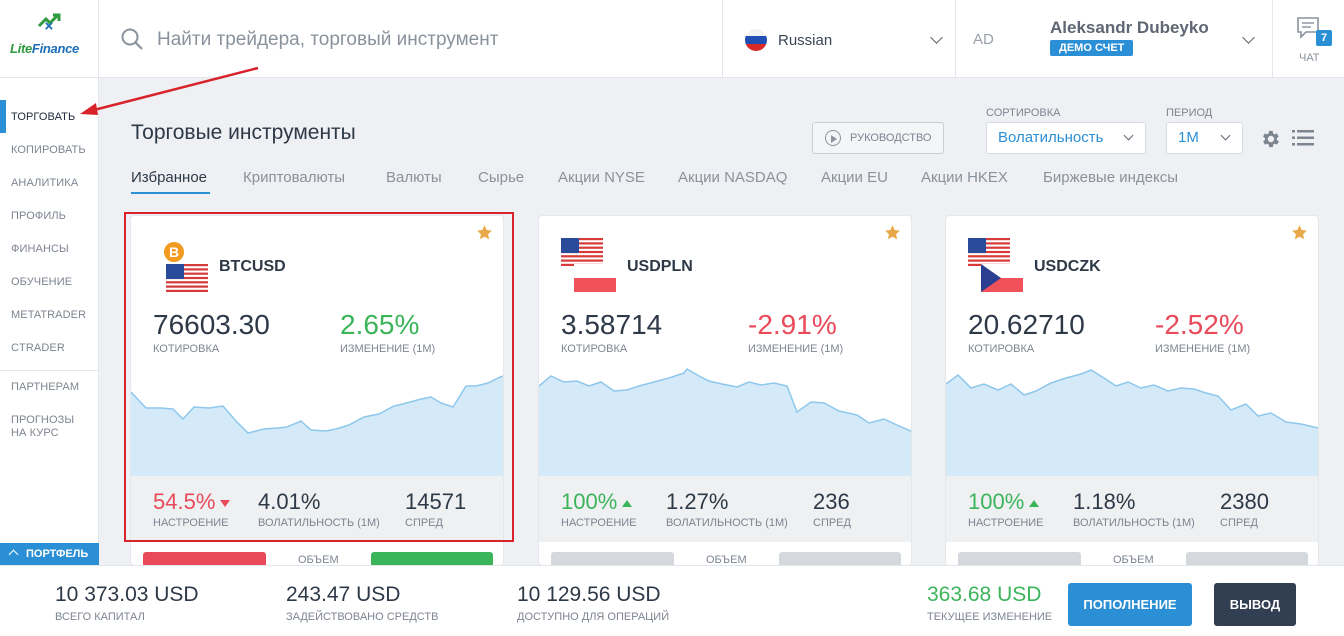 The width and height of the screenshot is (1344, 636). I want to click on czech-flag-icon, so click(1002, 278).